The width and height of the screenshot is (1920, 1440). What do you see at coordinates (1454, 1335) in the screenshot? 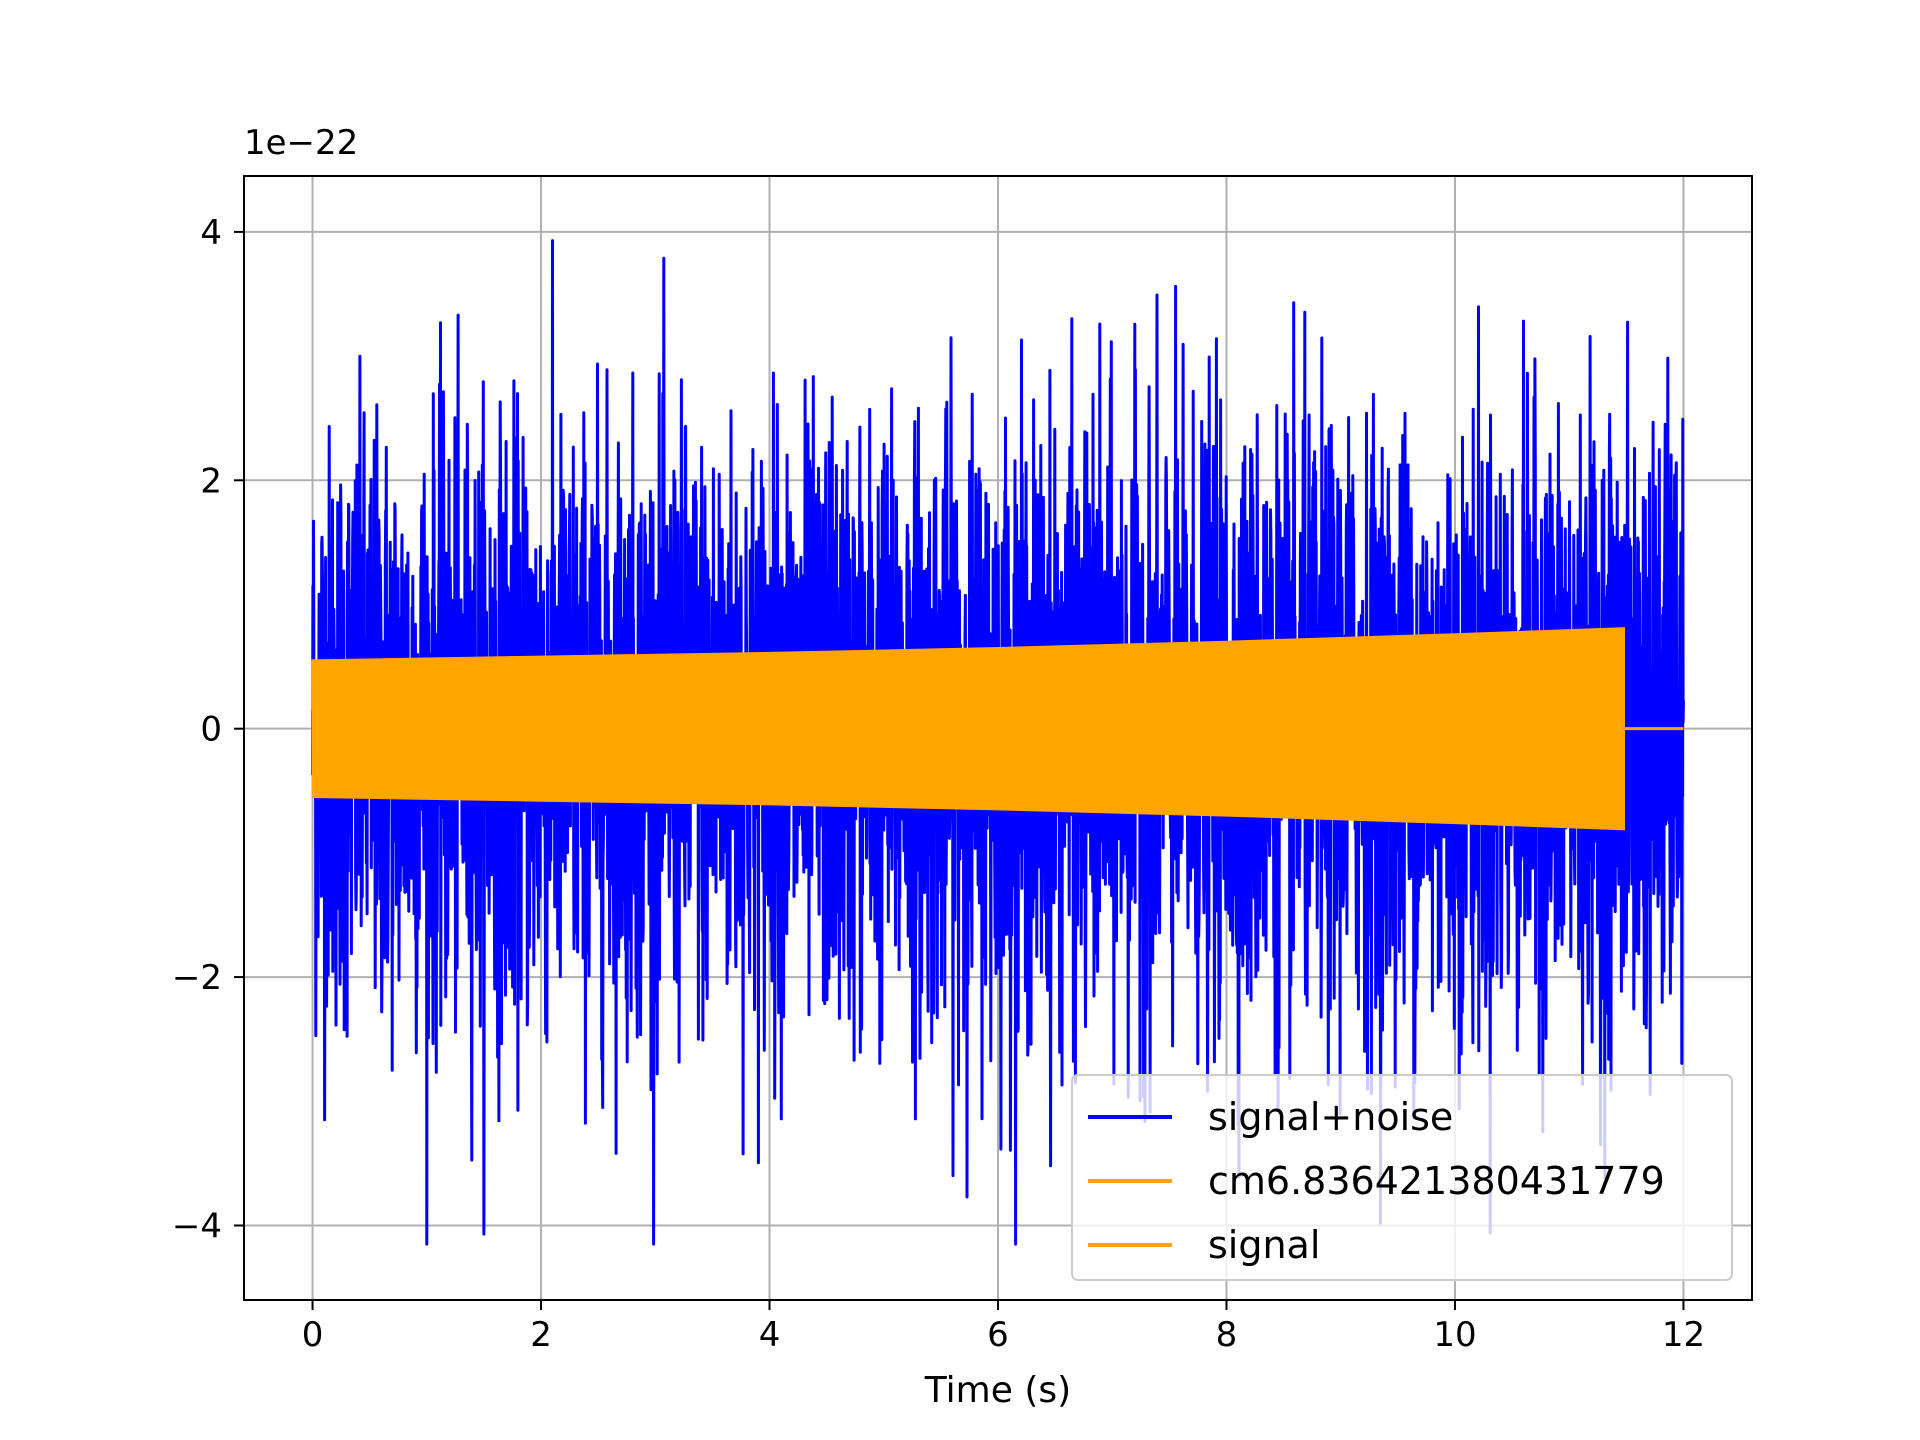
I see `x-tick-label: 10` at bounding box center [1454, 1335].